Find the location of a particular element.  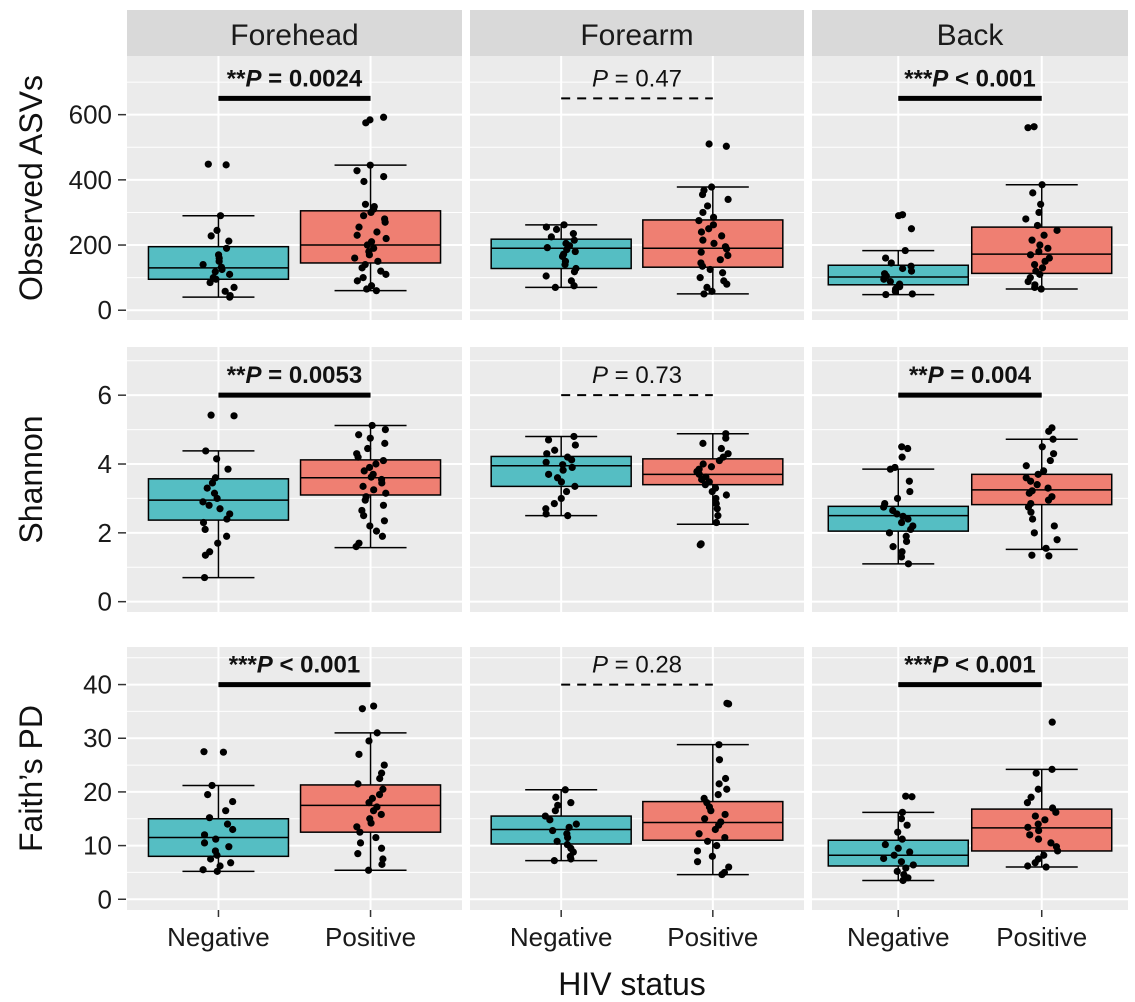

facet-panel: ***P < 0.001 is located at coordinates (970, 778).